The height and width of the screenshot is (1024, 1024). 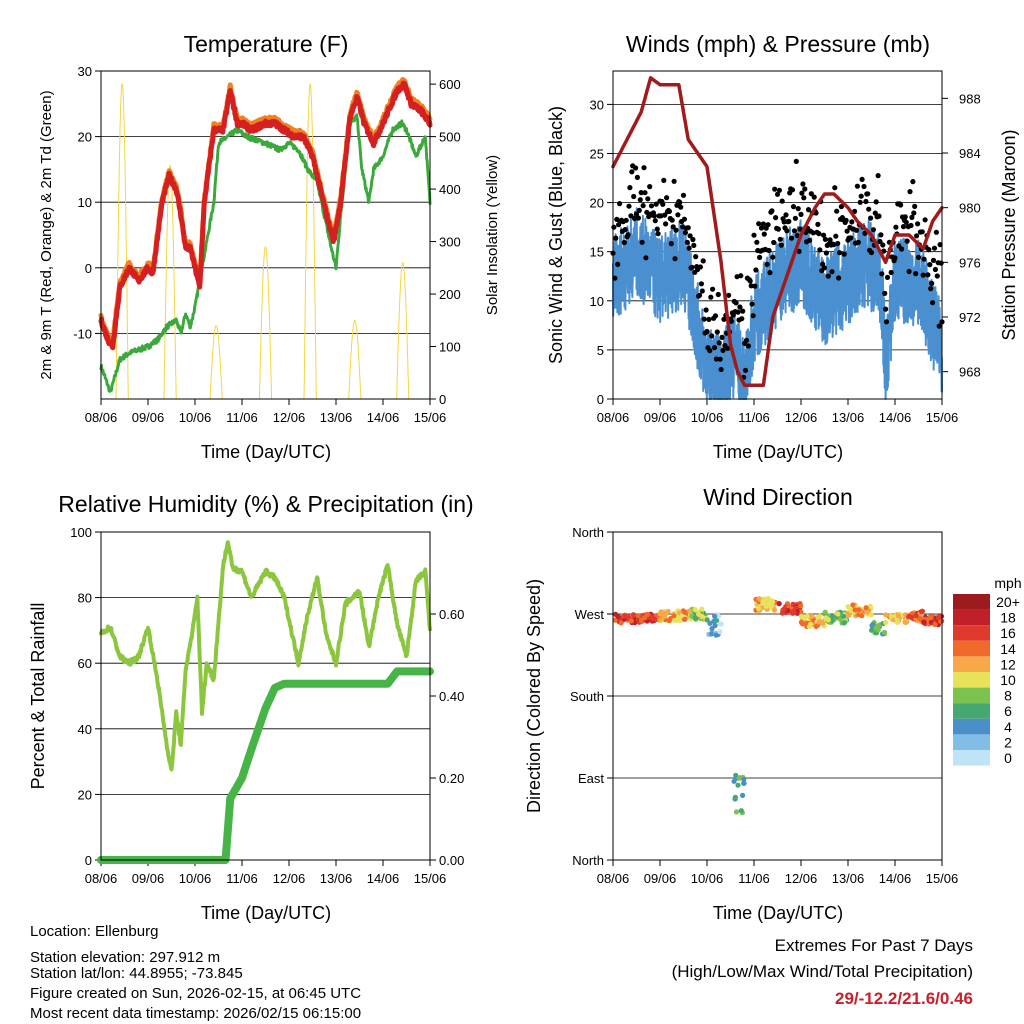 What do you see at coordinates (195, 417) in the screenshot?
I see `x-tick-label: 10/06` at bounding box center [195, 417].